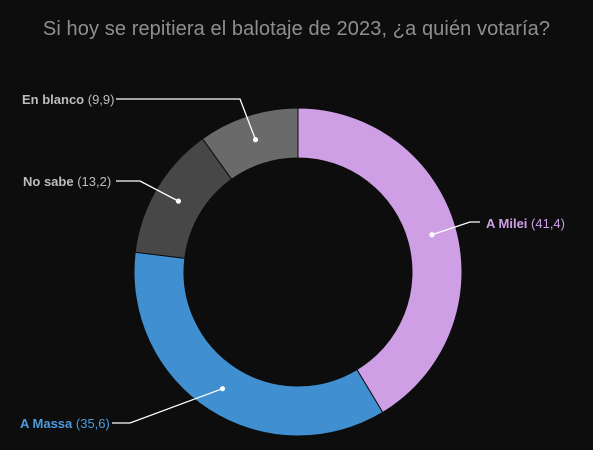 The image size is (593, 450). Describe the element at coordinates (250, 144) in the screenshot. I see `slice-en-blanco` at that location.